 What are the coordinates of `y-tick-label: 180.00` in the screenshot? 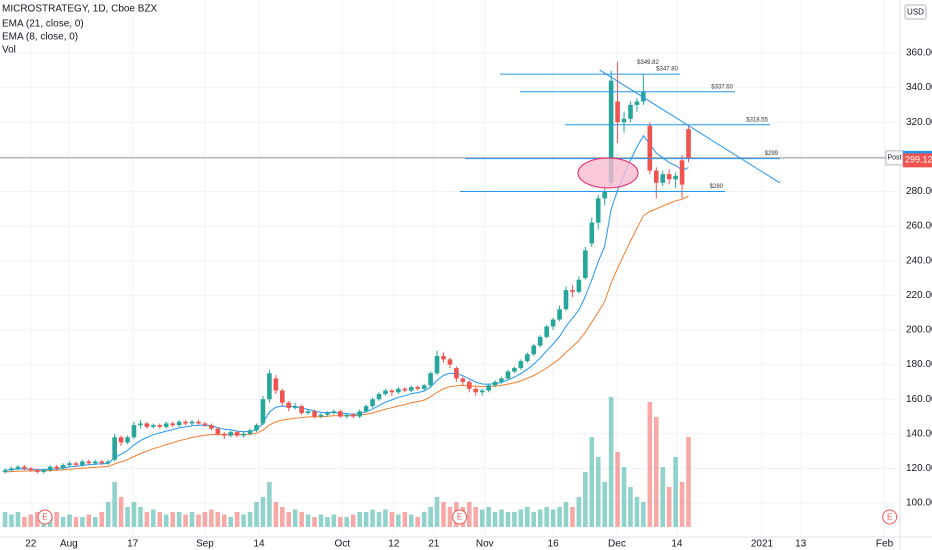 It's located at (919, 364).